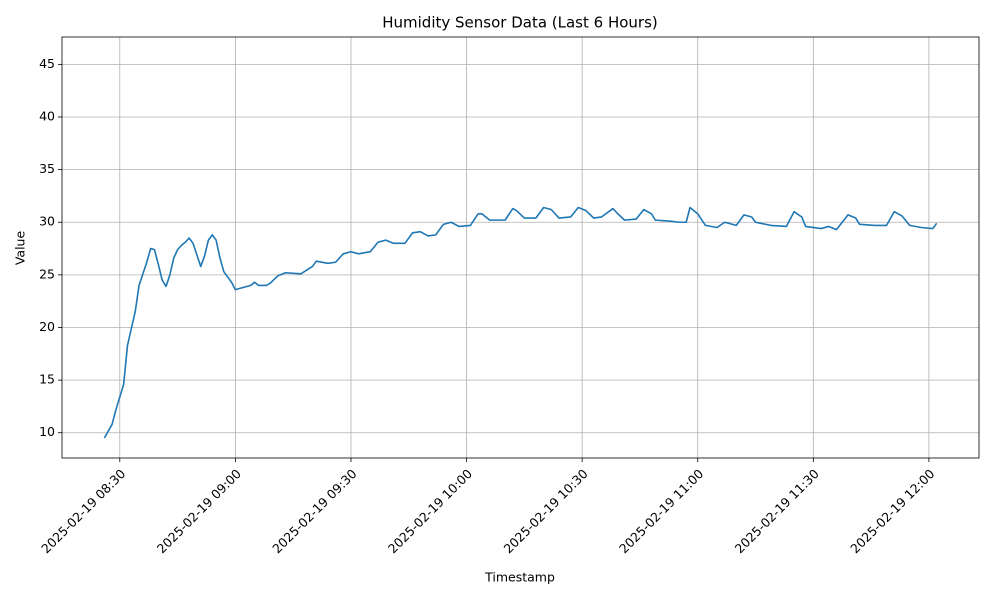 The height and width of the screenshot is (604, 1000). Describe the element at coordinates (520, 23) in the screenshot. I see `chart-title: Humidity Sensor Data (Last 6 Hours)` at that location.